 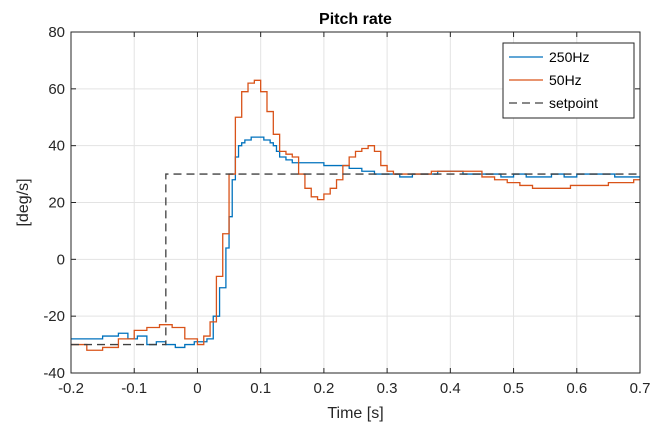 What do you see at coordinates (54, 316) in the screenshot?
I see `y-tick-label: -20` at bounding box center [54, 316].